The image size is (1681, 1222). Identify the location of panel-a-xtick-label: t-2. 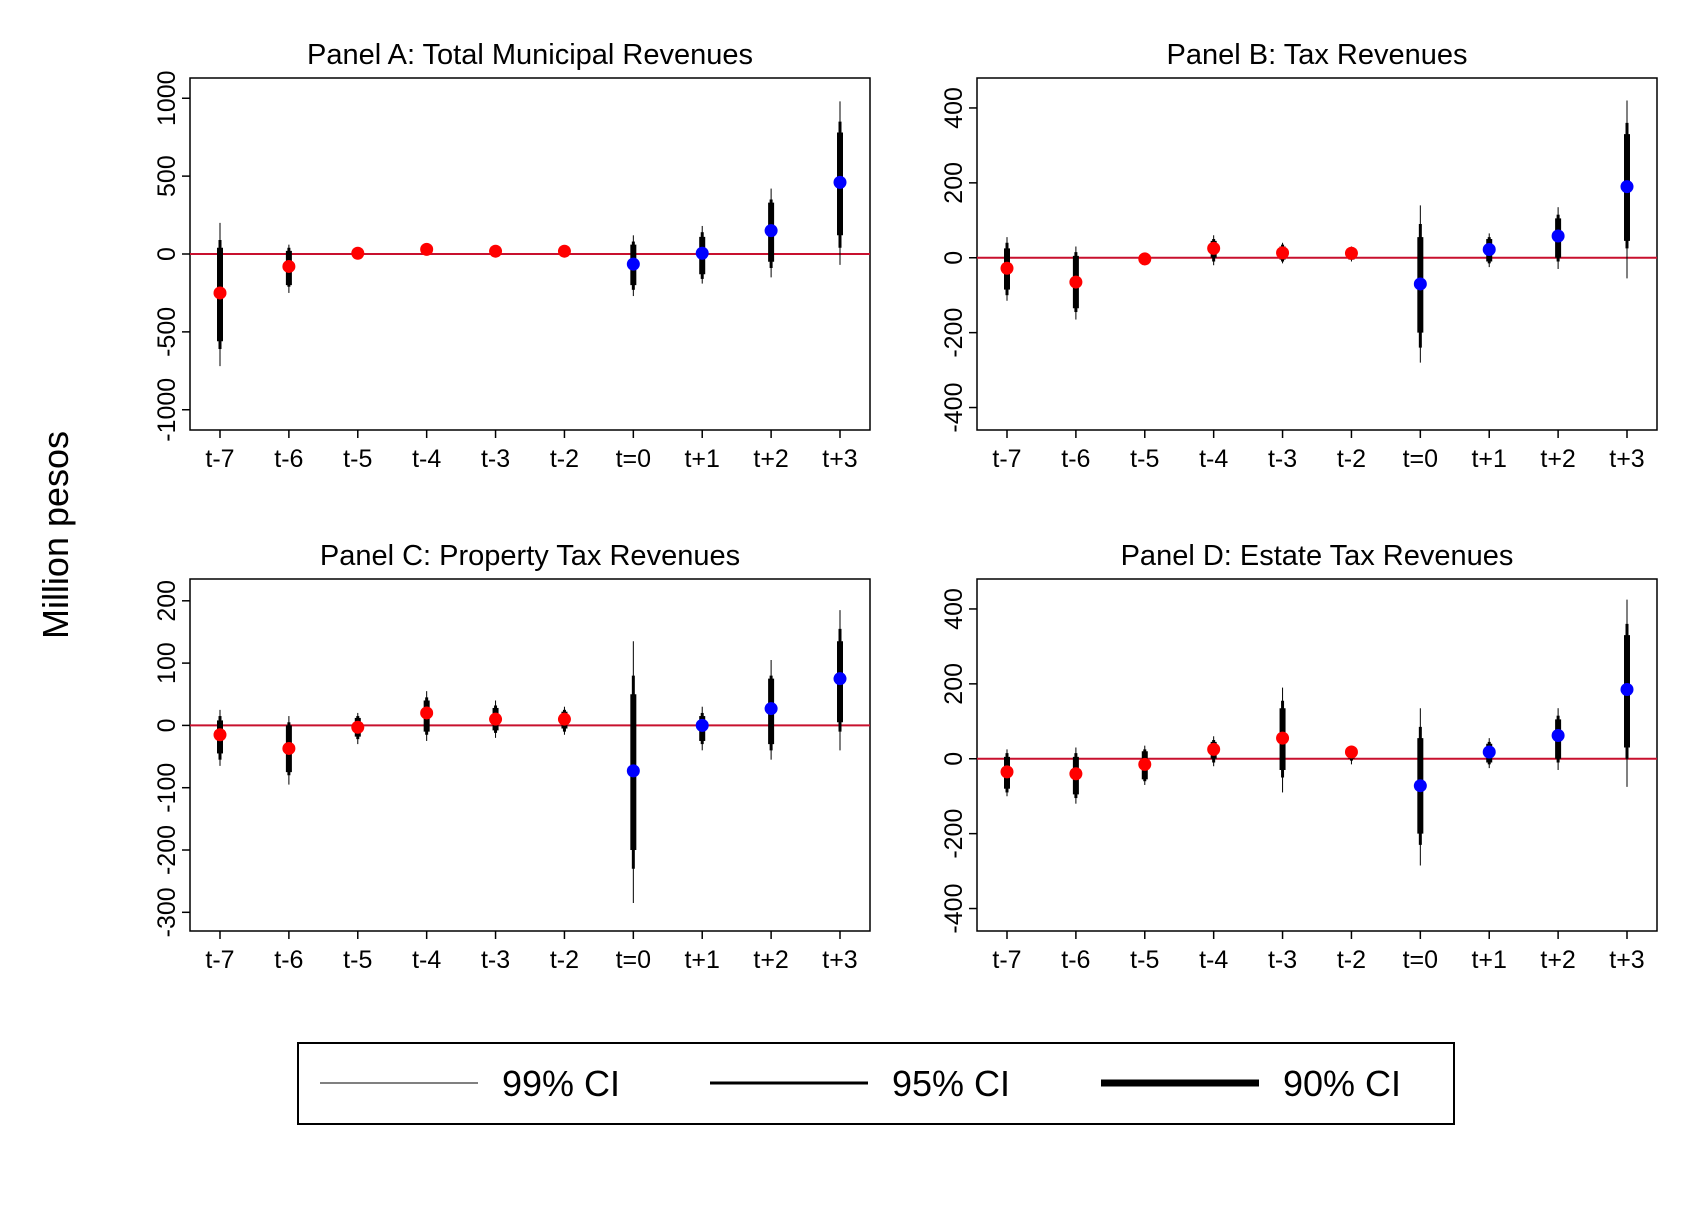
(564, 459).